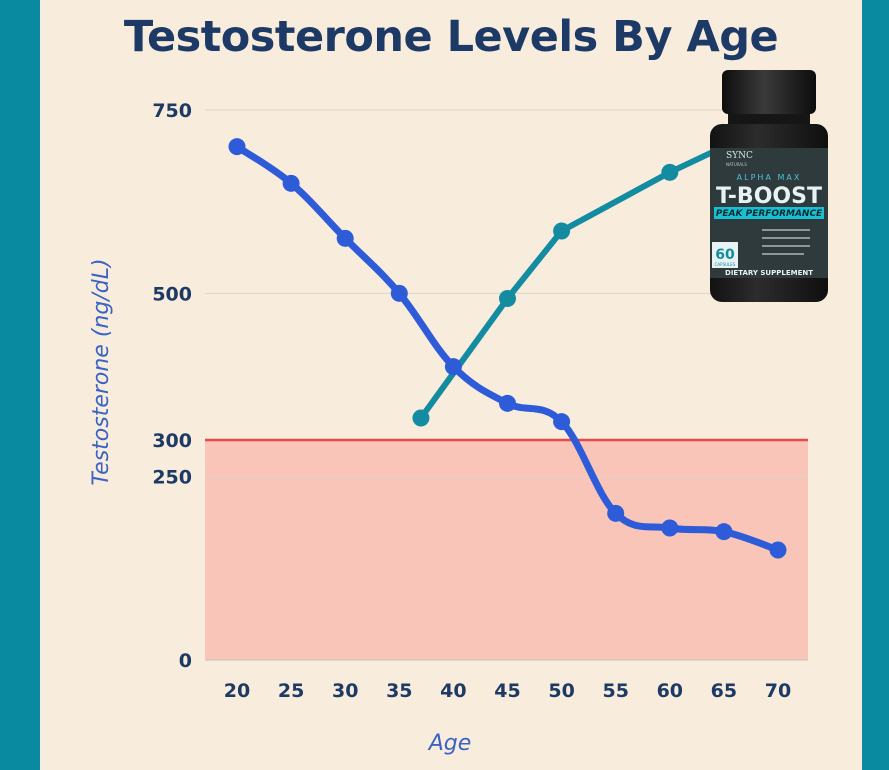 The width and height of the screenshot is (889, 770). I want to click on y-tick-label: 750, so click(172, 111).